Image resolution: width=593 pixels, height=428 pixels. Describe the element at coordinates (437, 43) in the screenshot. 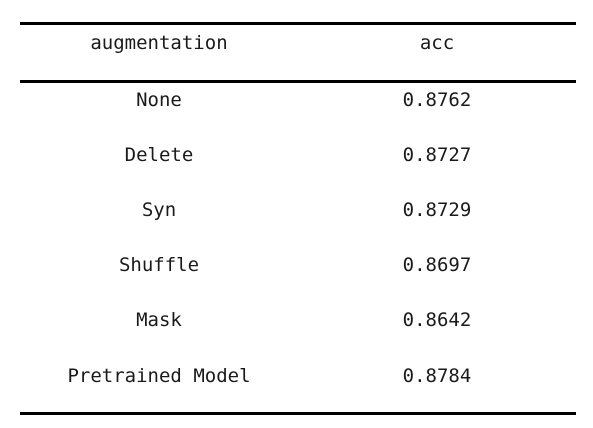

I see `header-acc: acc` at that location.